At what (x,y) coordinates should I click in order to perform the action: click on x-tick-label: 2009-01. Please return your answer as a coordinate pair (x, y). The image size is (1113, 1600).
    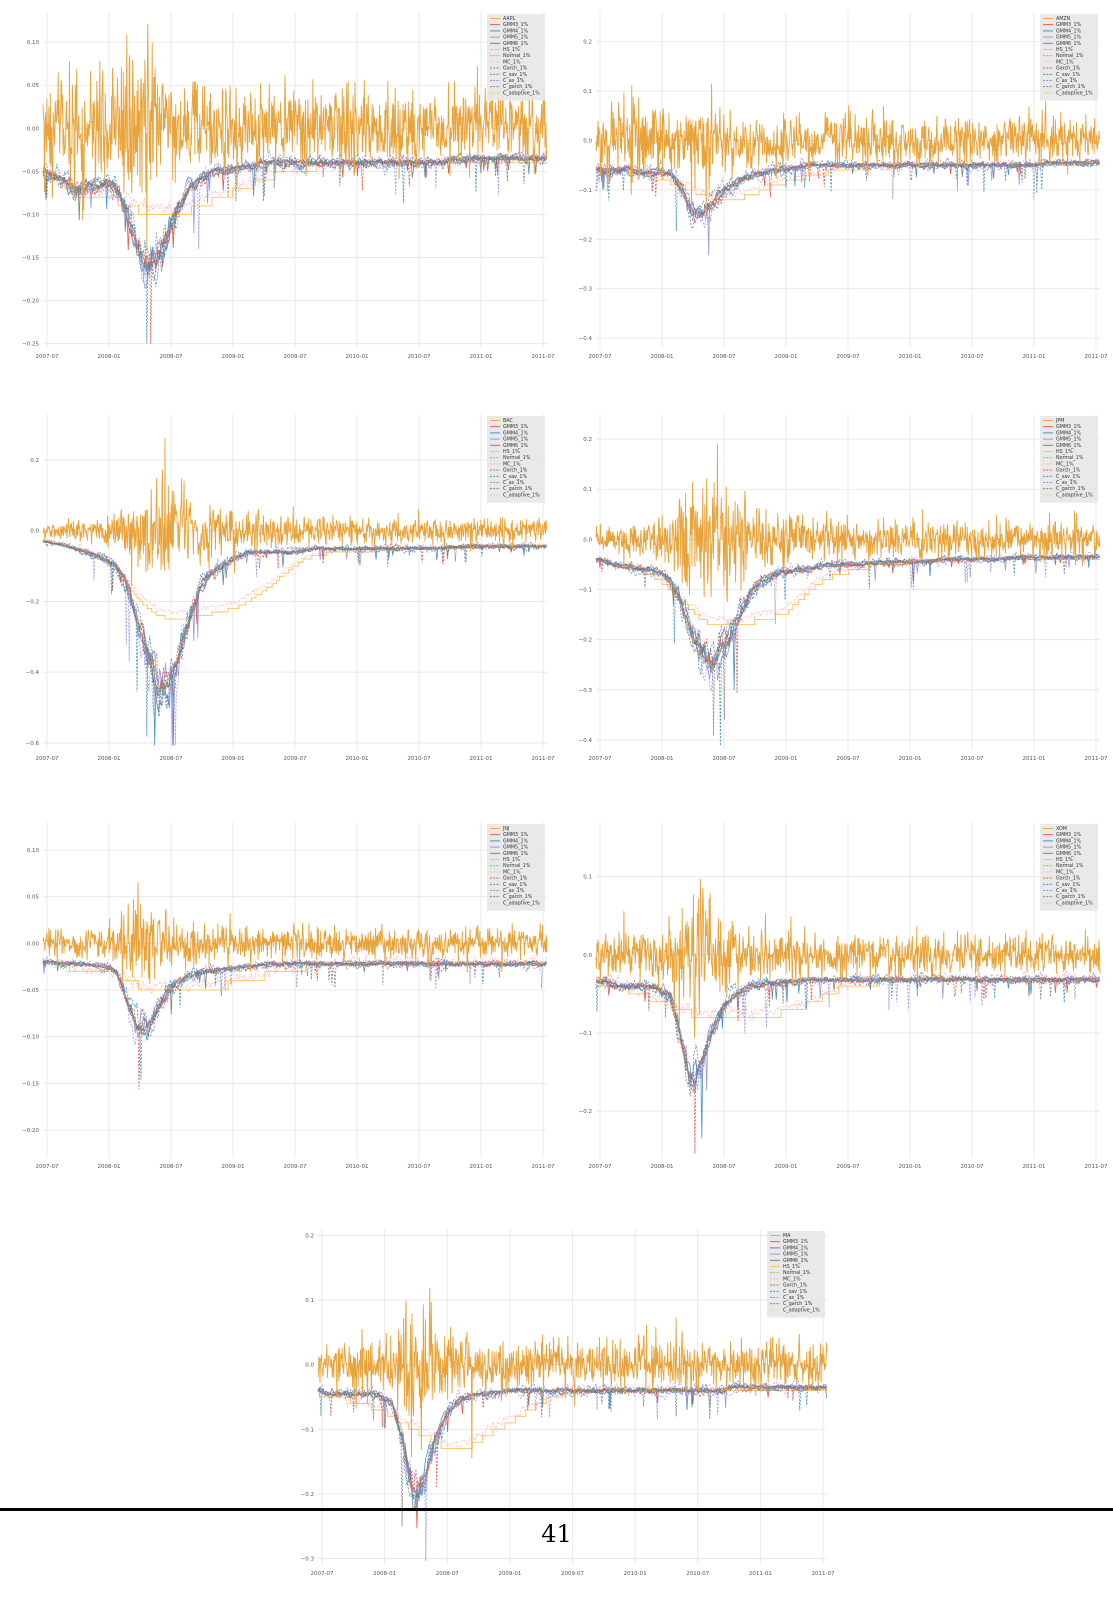
    Looking at the image, I should click on (786, 759).